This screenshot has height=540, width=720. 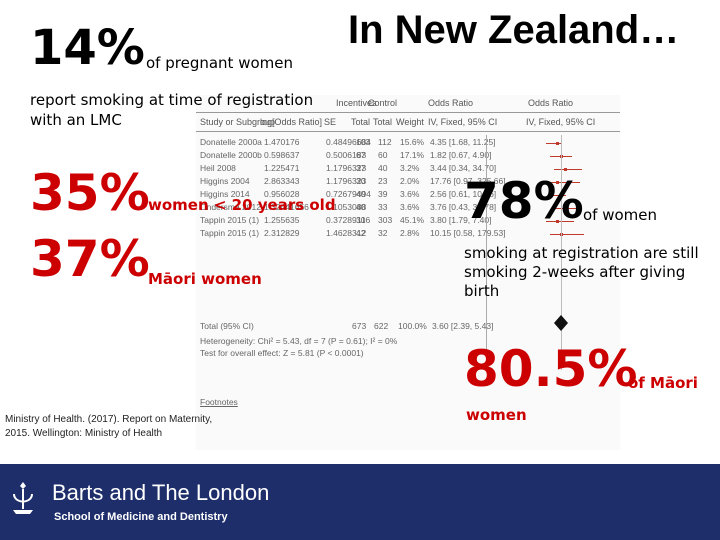 I want to click on stat-37-caption: Māori women, so click(x=205, y=279).